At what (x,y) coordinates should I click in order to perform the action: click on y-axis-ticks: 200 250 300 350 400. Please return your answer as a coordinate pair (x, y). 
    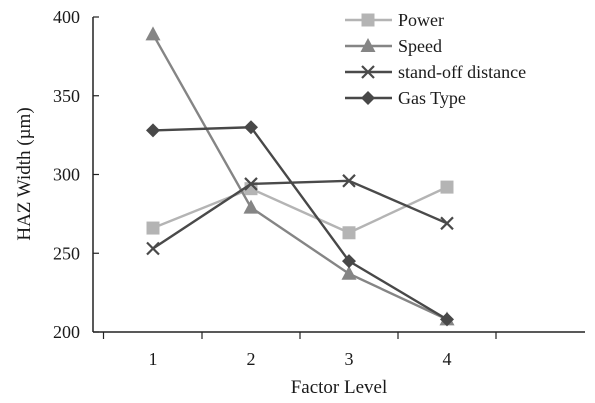
    Looking at the image, I should click on (76, 174).